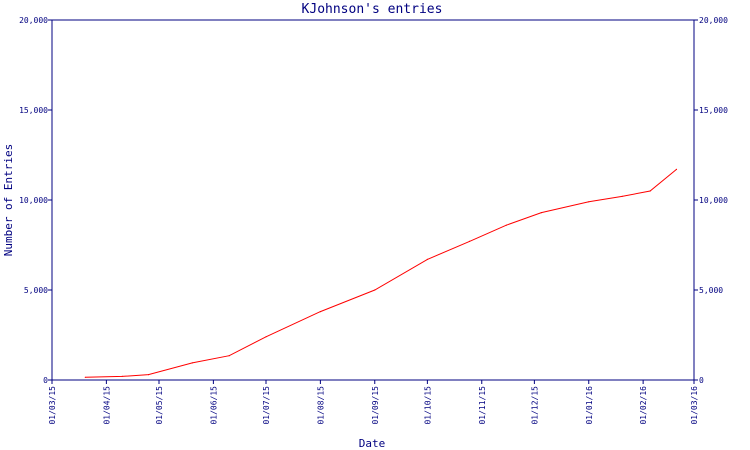 The image size is (750, 450). What do you see at coordinates (534, 405) in the screenshot?
I see `x-tick-label: 01/12/15` at bounding box center [534, 405].